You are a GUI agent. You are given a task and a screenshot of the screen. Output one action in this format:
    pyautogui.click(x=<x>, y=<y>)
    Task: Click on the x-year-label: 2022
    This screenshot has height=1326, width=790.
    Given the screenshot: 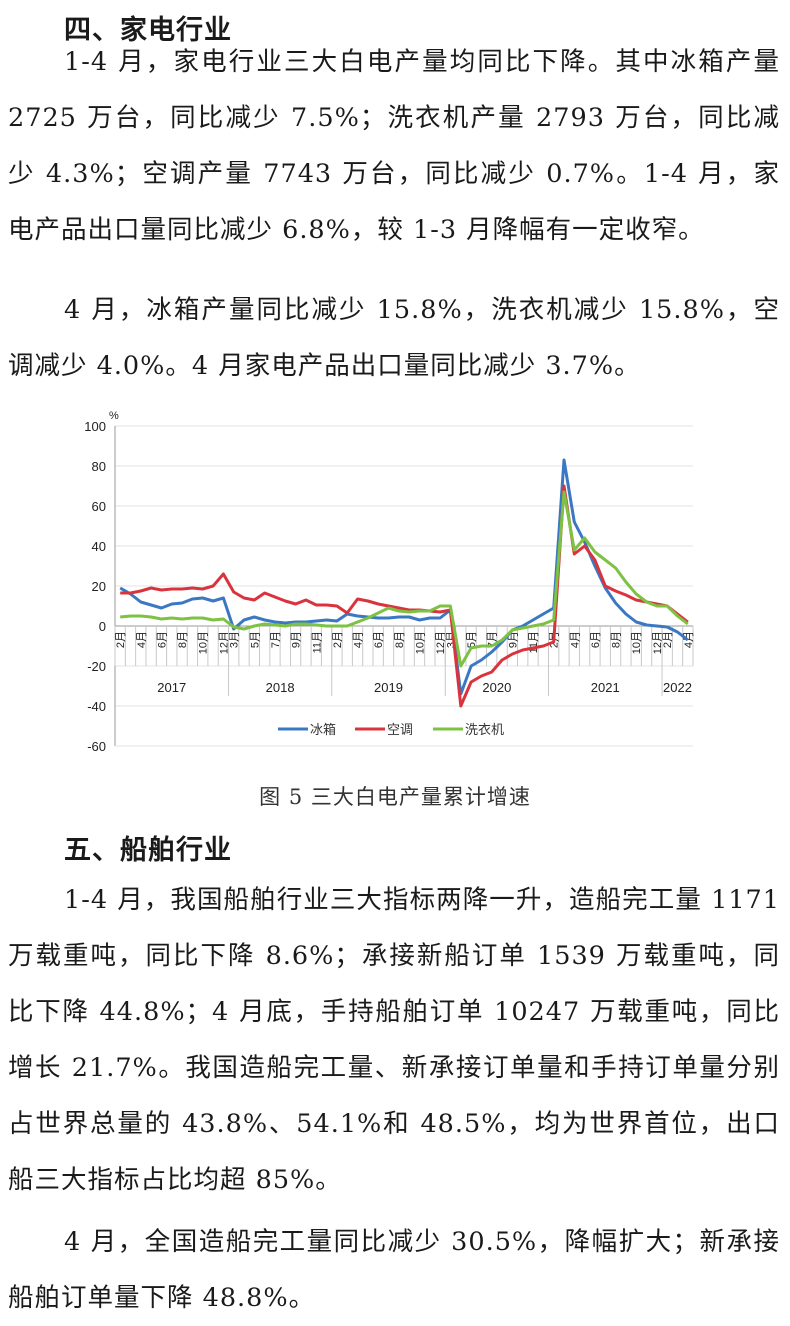 What is the action you would take?
    pyautogui.click(x=677, y=687)
    